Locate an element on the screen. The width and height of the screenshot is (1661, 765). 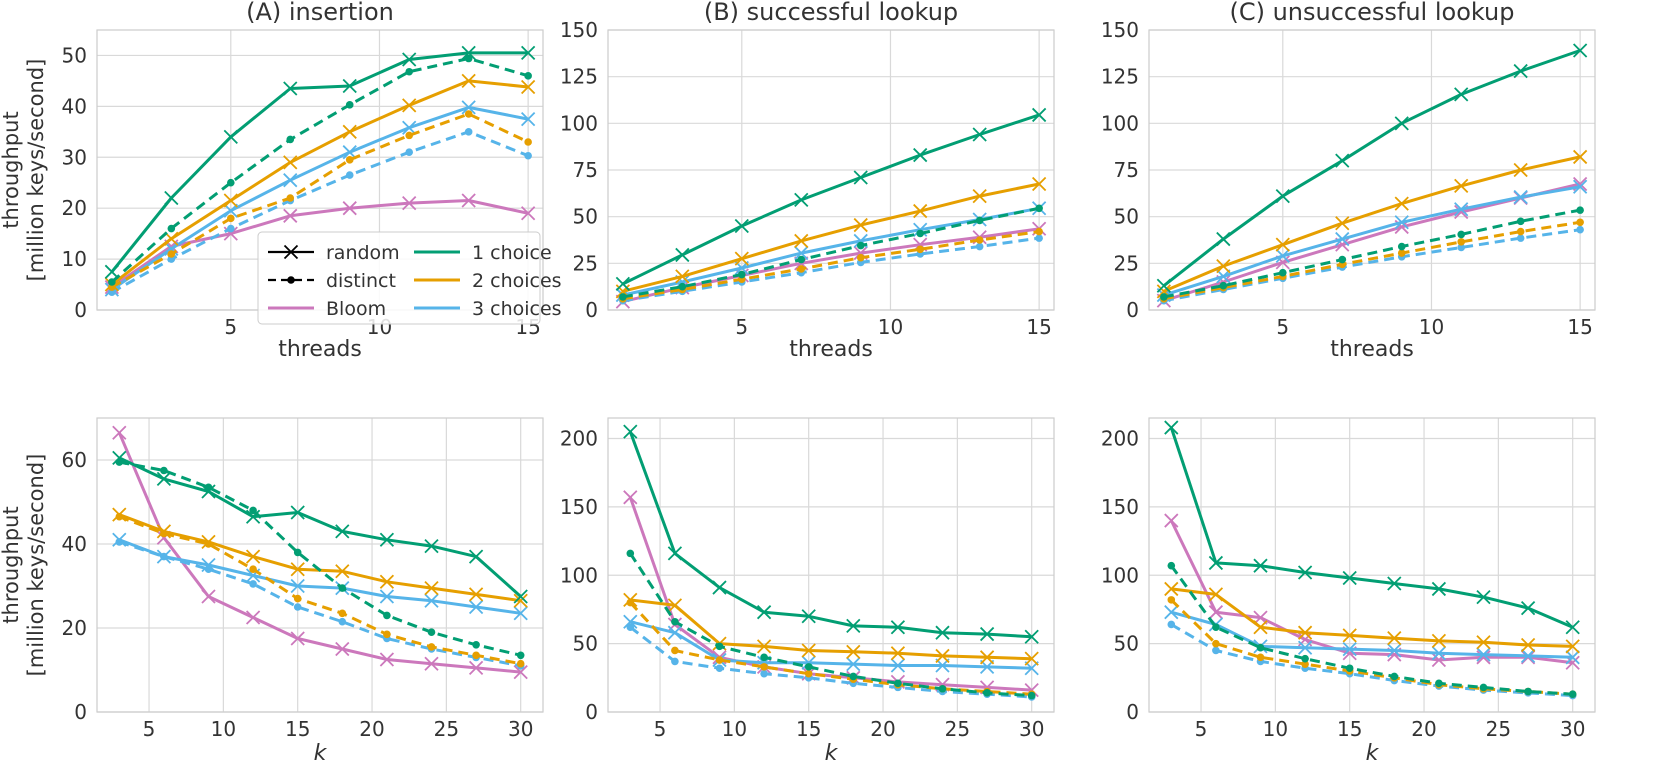
series-1-choice-random is located at coordinates (320, 162).